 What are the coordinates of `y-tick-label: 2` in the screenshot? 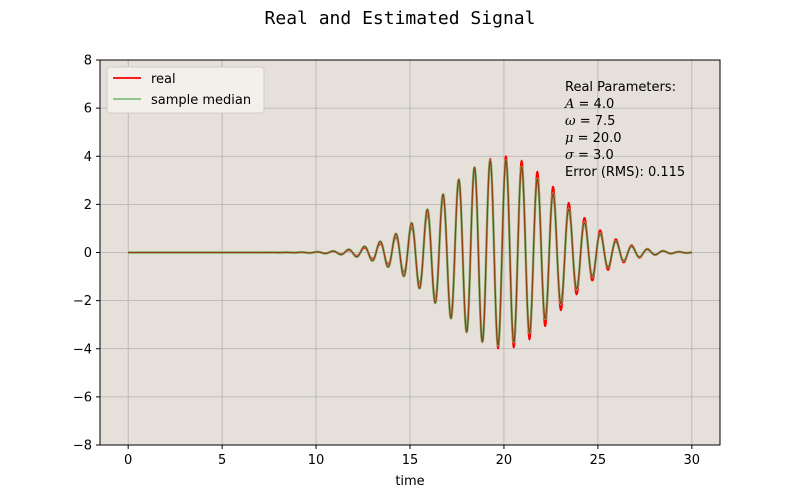 It's located at (88, 205).